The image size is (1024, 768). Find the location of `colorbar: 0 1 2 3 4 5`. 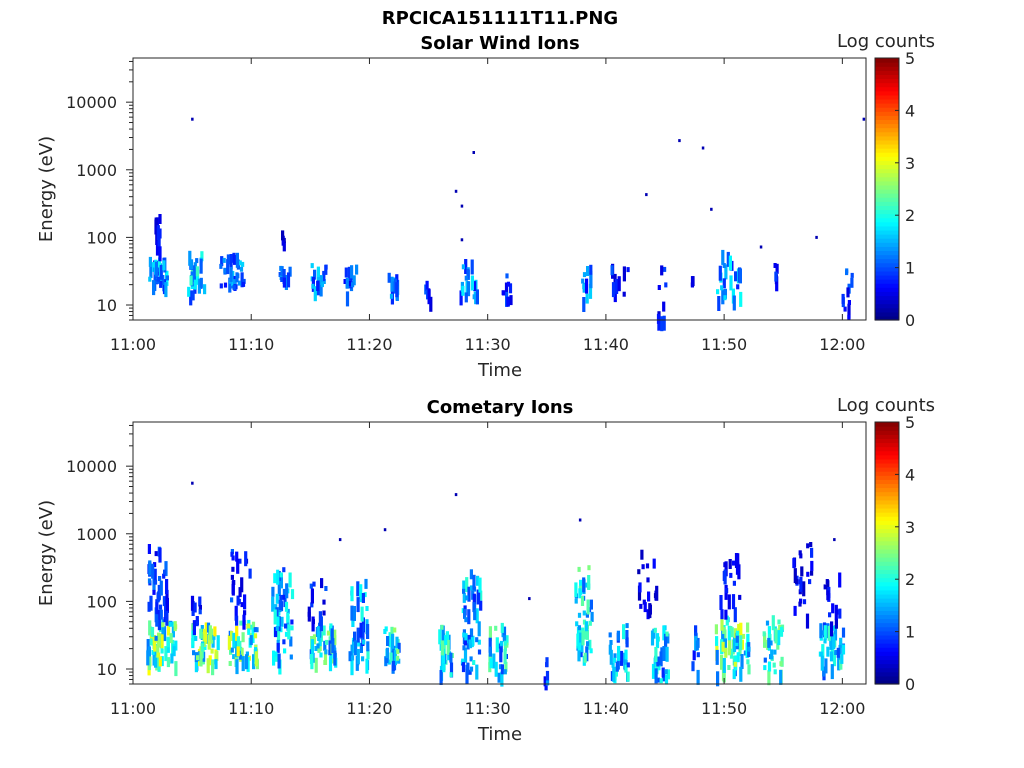

colorbar: 0 1 2 3 4 5 is located at coordinates (894, 189).